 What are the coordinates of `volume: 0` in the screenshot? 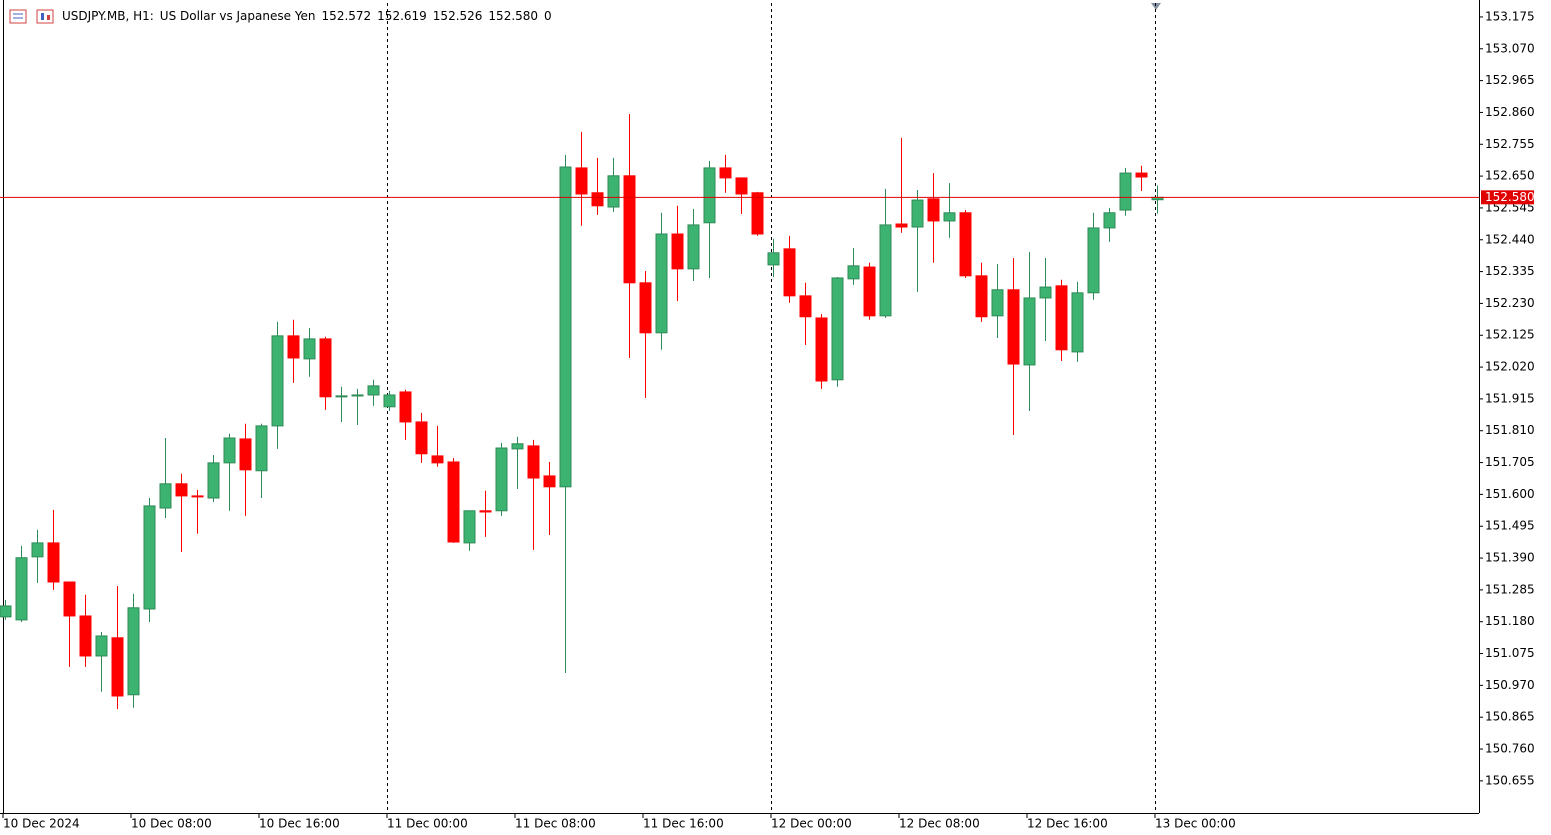 It's located at (548, 16).